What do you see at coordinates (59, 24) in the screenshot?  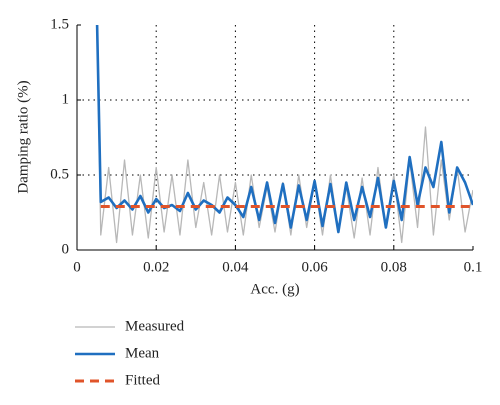 I see `y-tick-label: 1.5` at bounding box center [59, 24].